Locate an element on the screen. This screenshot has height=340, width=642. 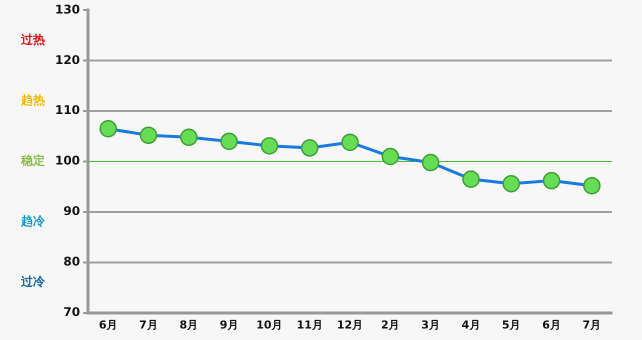
x-tick-label: 12月 is located at coordinates (350, 325).